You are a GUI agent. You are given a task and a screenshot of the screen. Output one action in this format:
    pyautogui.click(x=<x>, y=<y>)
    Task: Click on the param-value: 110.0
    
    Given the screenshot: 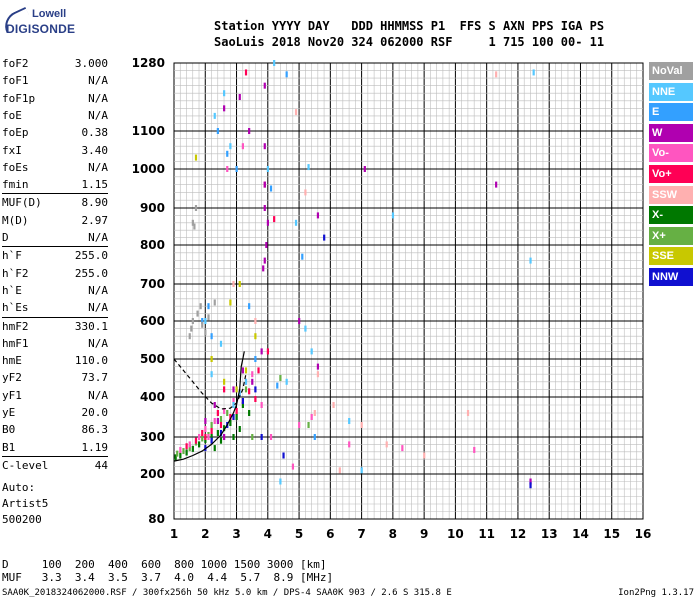 What is the action you would take?
    pyautogui.click(x=91, y=361)
    